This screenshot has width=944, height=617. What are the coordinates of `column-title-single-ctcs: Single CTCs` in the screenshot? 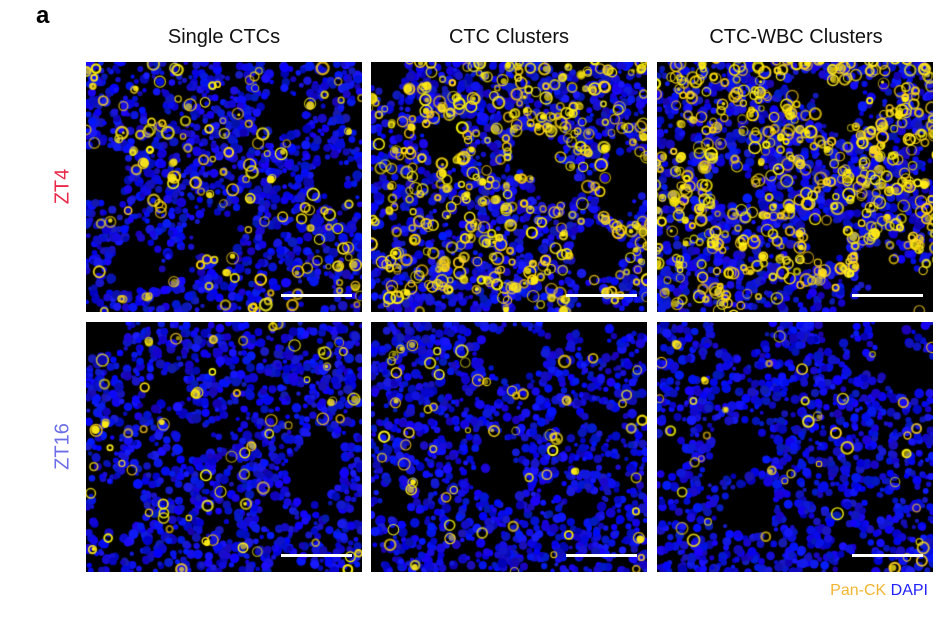 It's located at (224, 37).